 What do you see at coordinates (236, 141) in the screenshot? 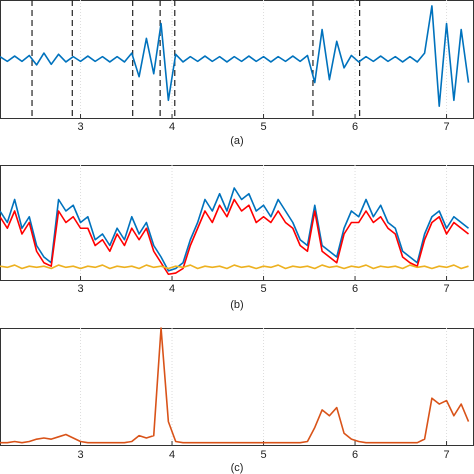
I see `panel-caption: (a)` at bounding box center [236, 141].